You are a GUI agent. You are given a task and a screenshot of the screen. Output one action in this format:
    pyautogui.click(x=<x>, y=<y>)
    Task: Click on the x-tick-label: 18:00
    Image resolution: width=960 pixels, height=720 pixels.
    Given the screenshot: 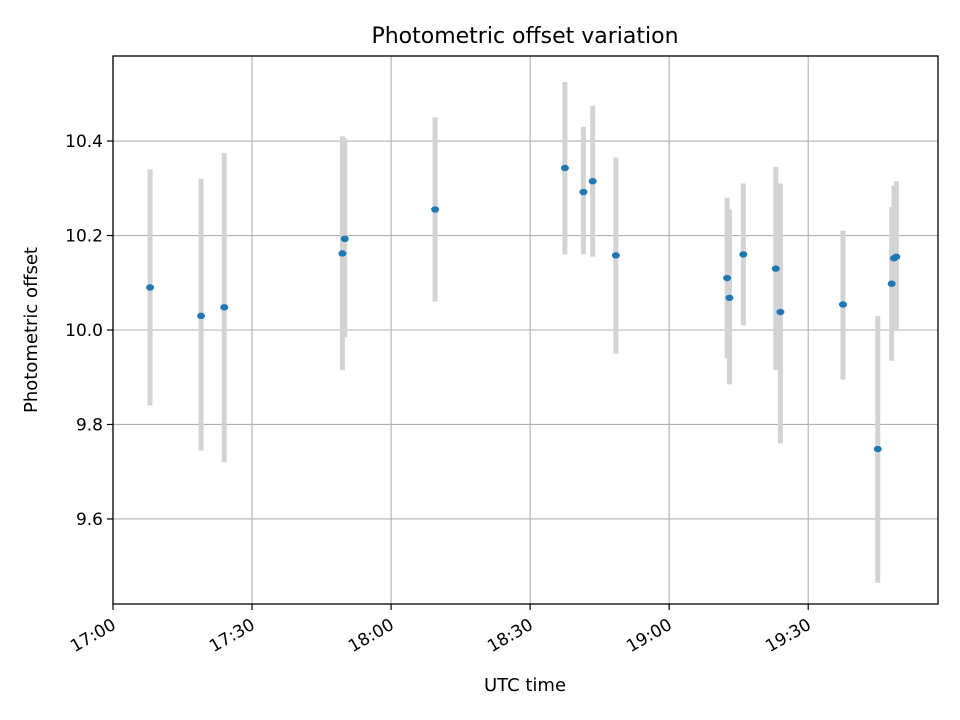 What is the action you would take?
    pyautogui.click(x=371, y=636)
    